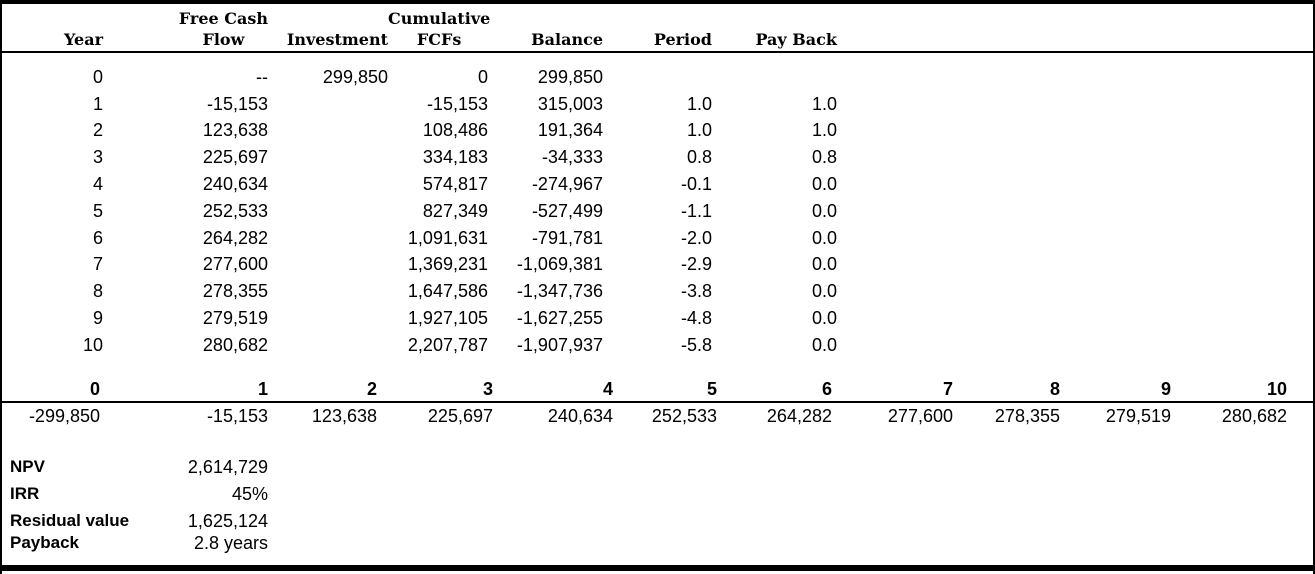 Image resolution: width=1315 pixels, height=574 pixels. I want to click on cell-cumulative-fcfs: -15,153, so click(457, 103).